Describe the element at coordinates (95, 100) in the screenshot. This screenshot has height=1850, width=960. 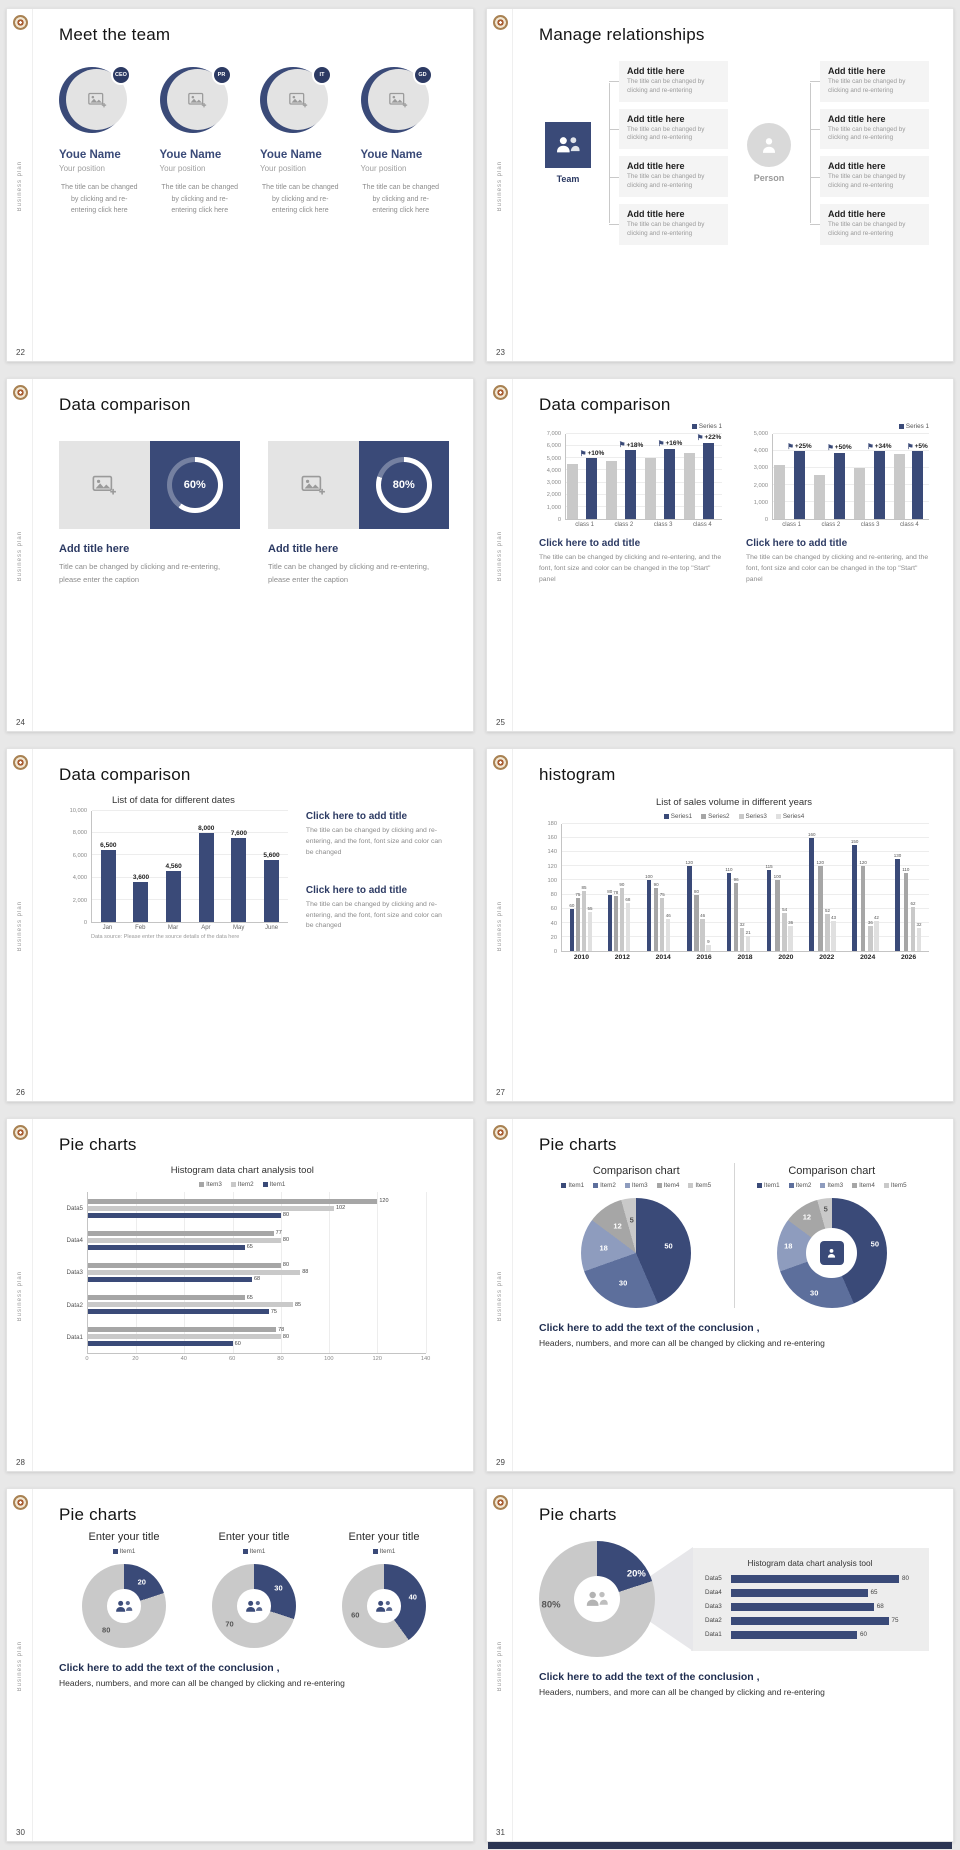
I see `avatar: CEO` at that location.